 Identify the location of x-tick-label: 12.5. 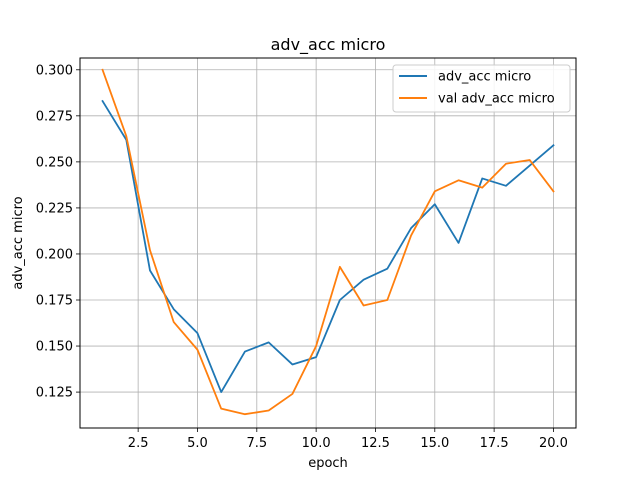
(375, 443).